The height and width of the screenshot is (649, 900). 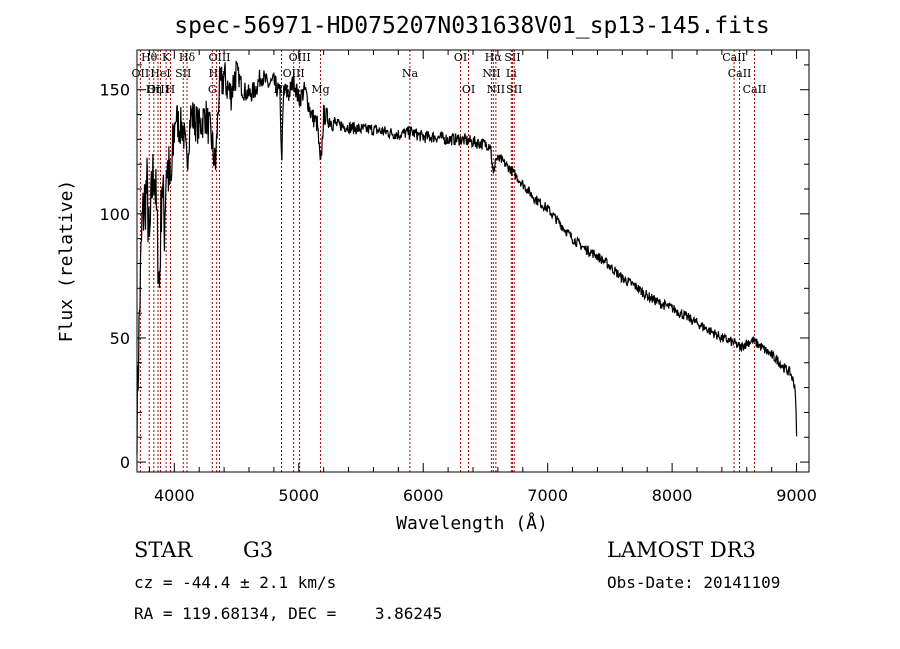 I want to click on spectral-line-label: Hθ, so click(x=149, y=57).